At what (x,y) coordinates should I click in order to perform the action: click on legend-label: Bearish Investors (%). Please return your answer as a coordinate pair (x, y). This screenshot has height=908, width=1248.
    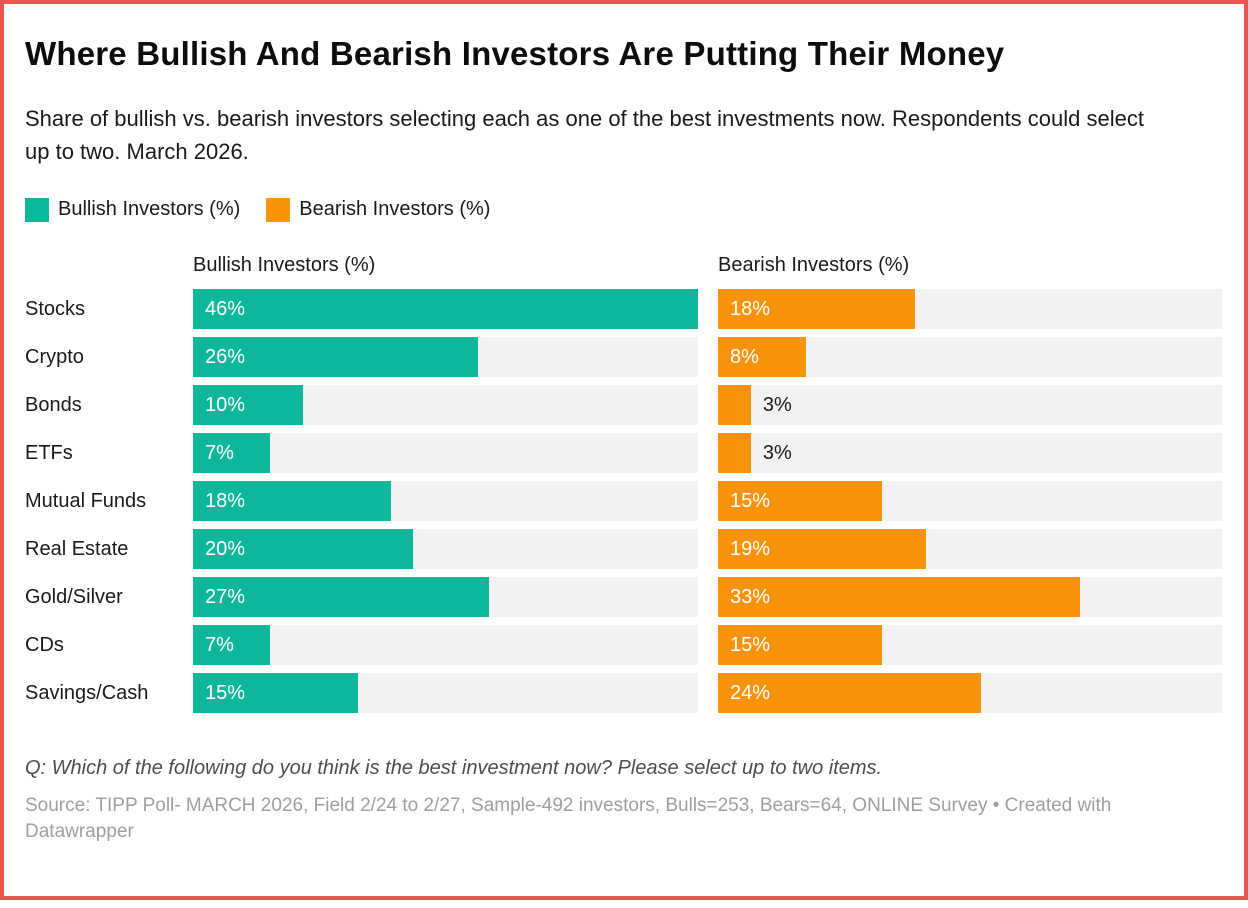
    Looking at the image, I should click on (395, 209).